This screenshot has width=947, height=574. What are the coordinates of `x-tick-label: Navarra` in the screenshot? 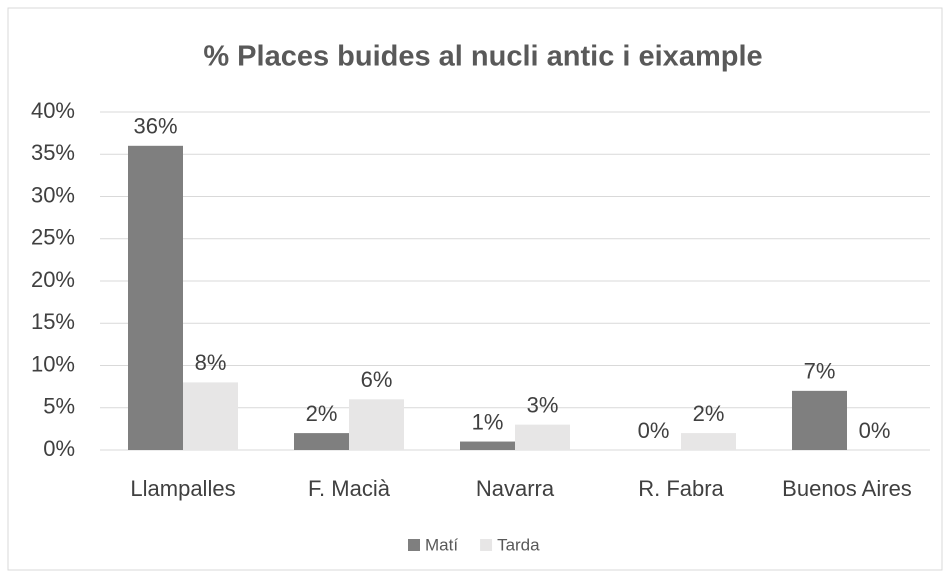 It's located at (515, 488).